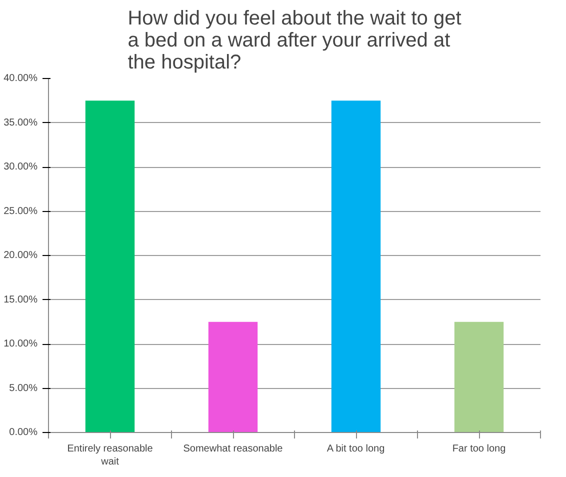 The height and width of the screenshot is (477, 566). I want to click on y-tick-label: 0.00%, so click(23, 432).